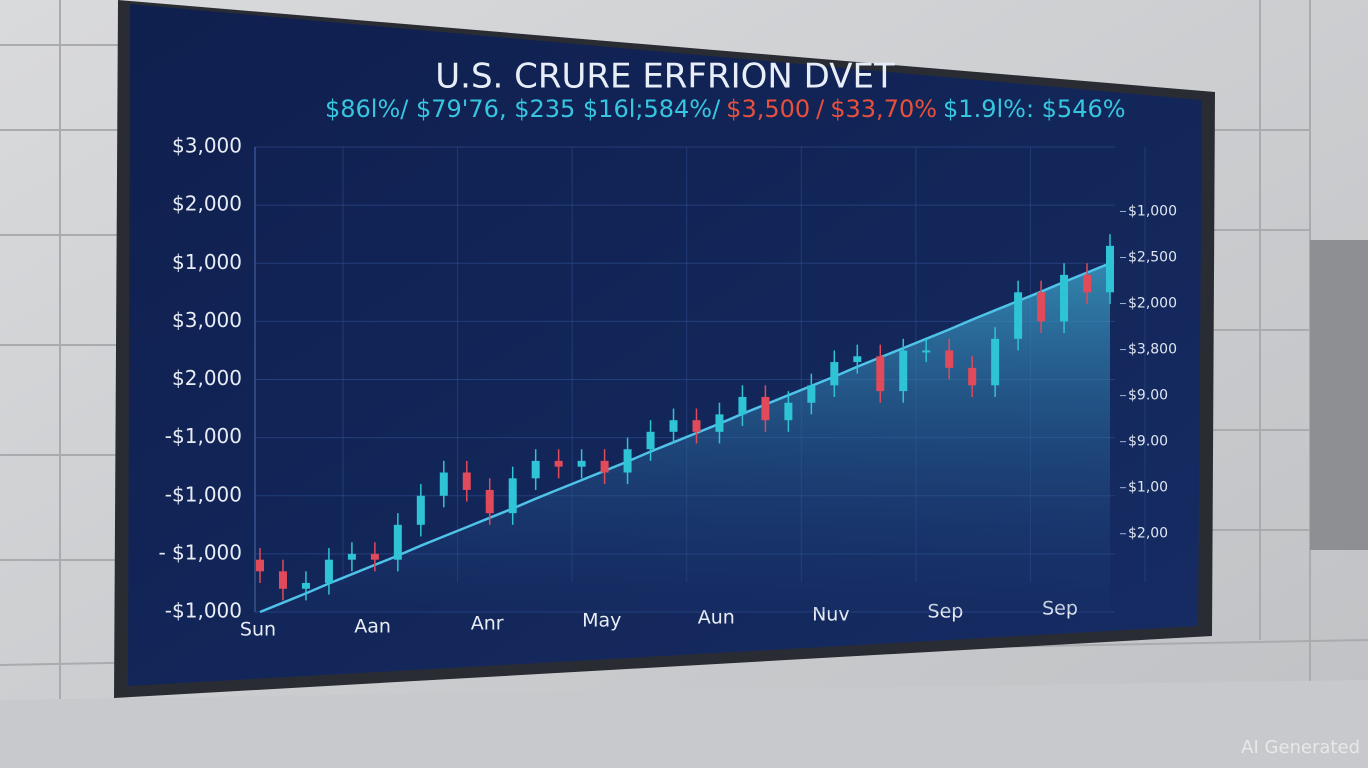 The width and height of the screenshot is (1368, 768). What do you see at coordinates (1034, 109) in the screenshot?
I see `ticker-item: $1.9l%: $546%` at bounding box center [1034, 109].